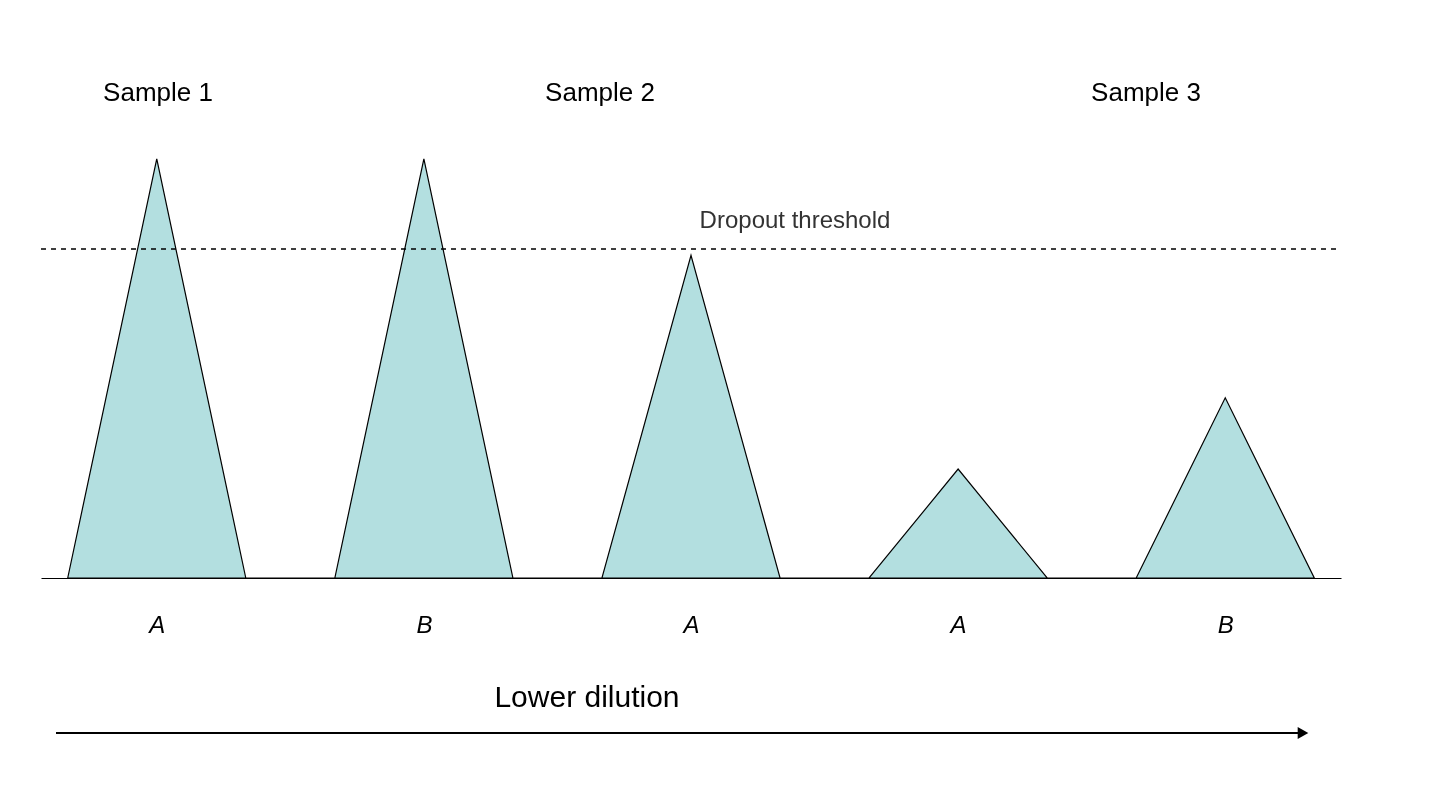 Image resolution: width=1443 pixels, height=786 pixels. I want to click on text: Sample 3, so click(1146, 92).